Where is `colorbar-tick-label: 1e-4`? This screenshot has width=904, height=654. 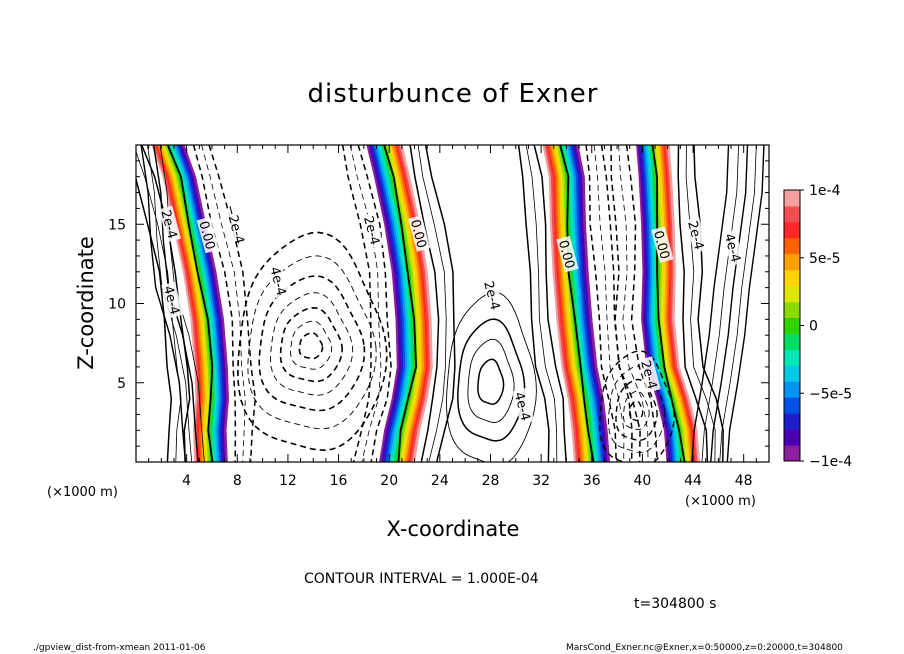
colorbar-tick-label: 1e-4 is located at coordinates (825, 191).